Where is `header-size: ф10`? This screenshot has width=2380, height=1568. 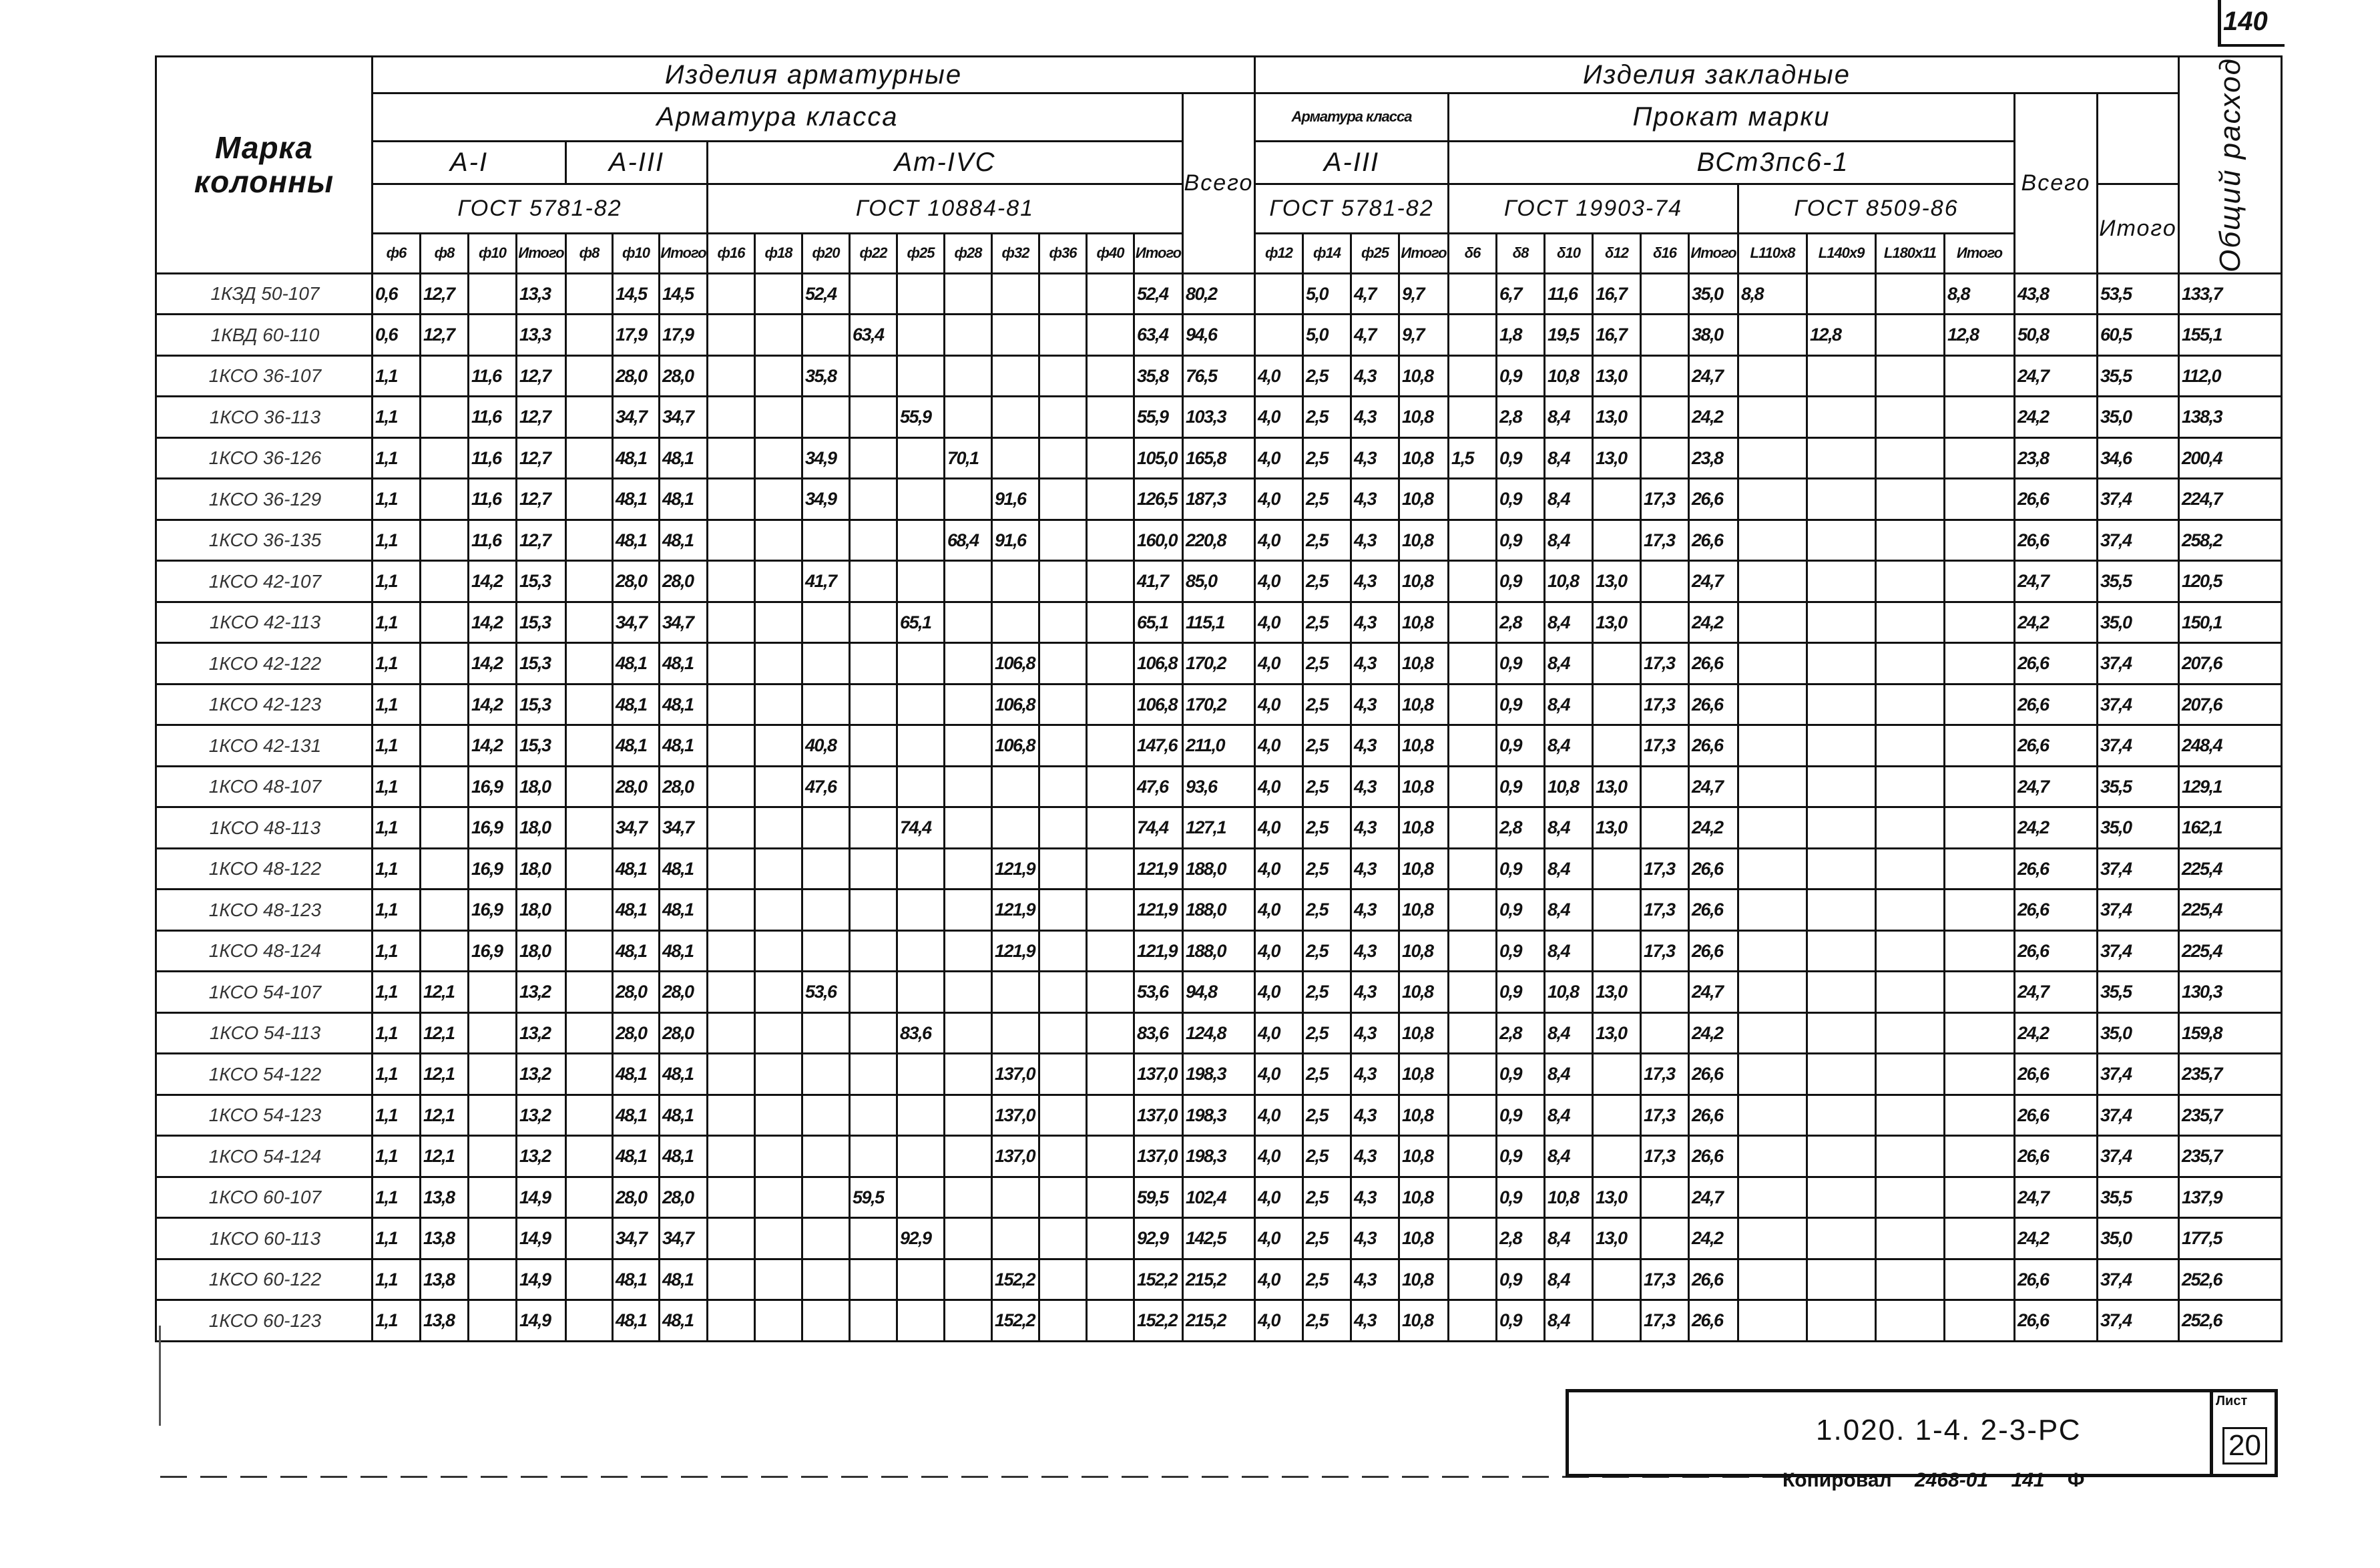 header-size: ф10 is located at coordinates (492, 253).